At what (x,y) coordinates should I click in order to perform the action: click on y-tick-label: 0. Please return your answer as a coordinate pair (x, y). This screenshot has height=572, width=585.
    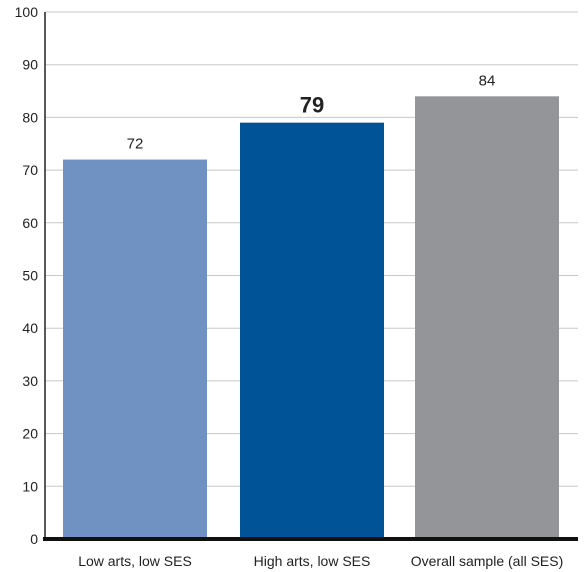
    Looking at the image, I should click on (34, 539).